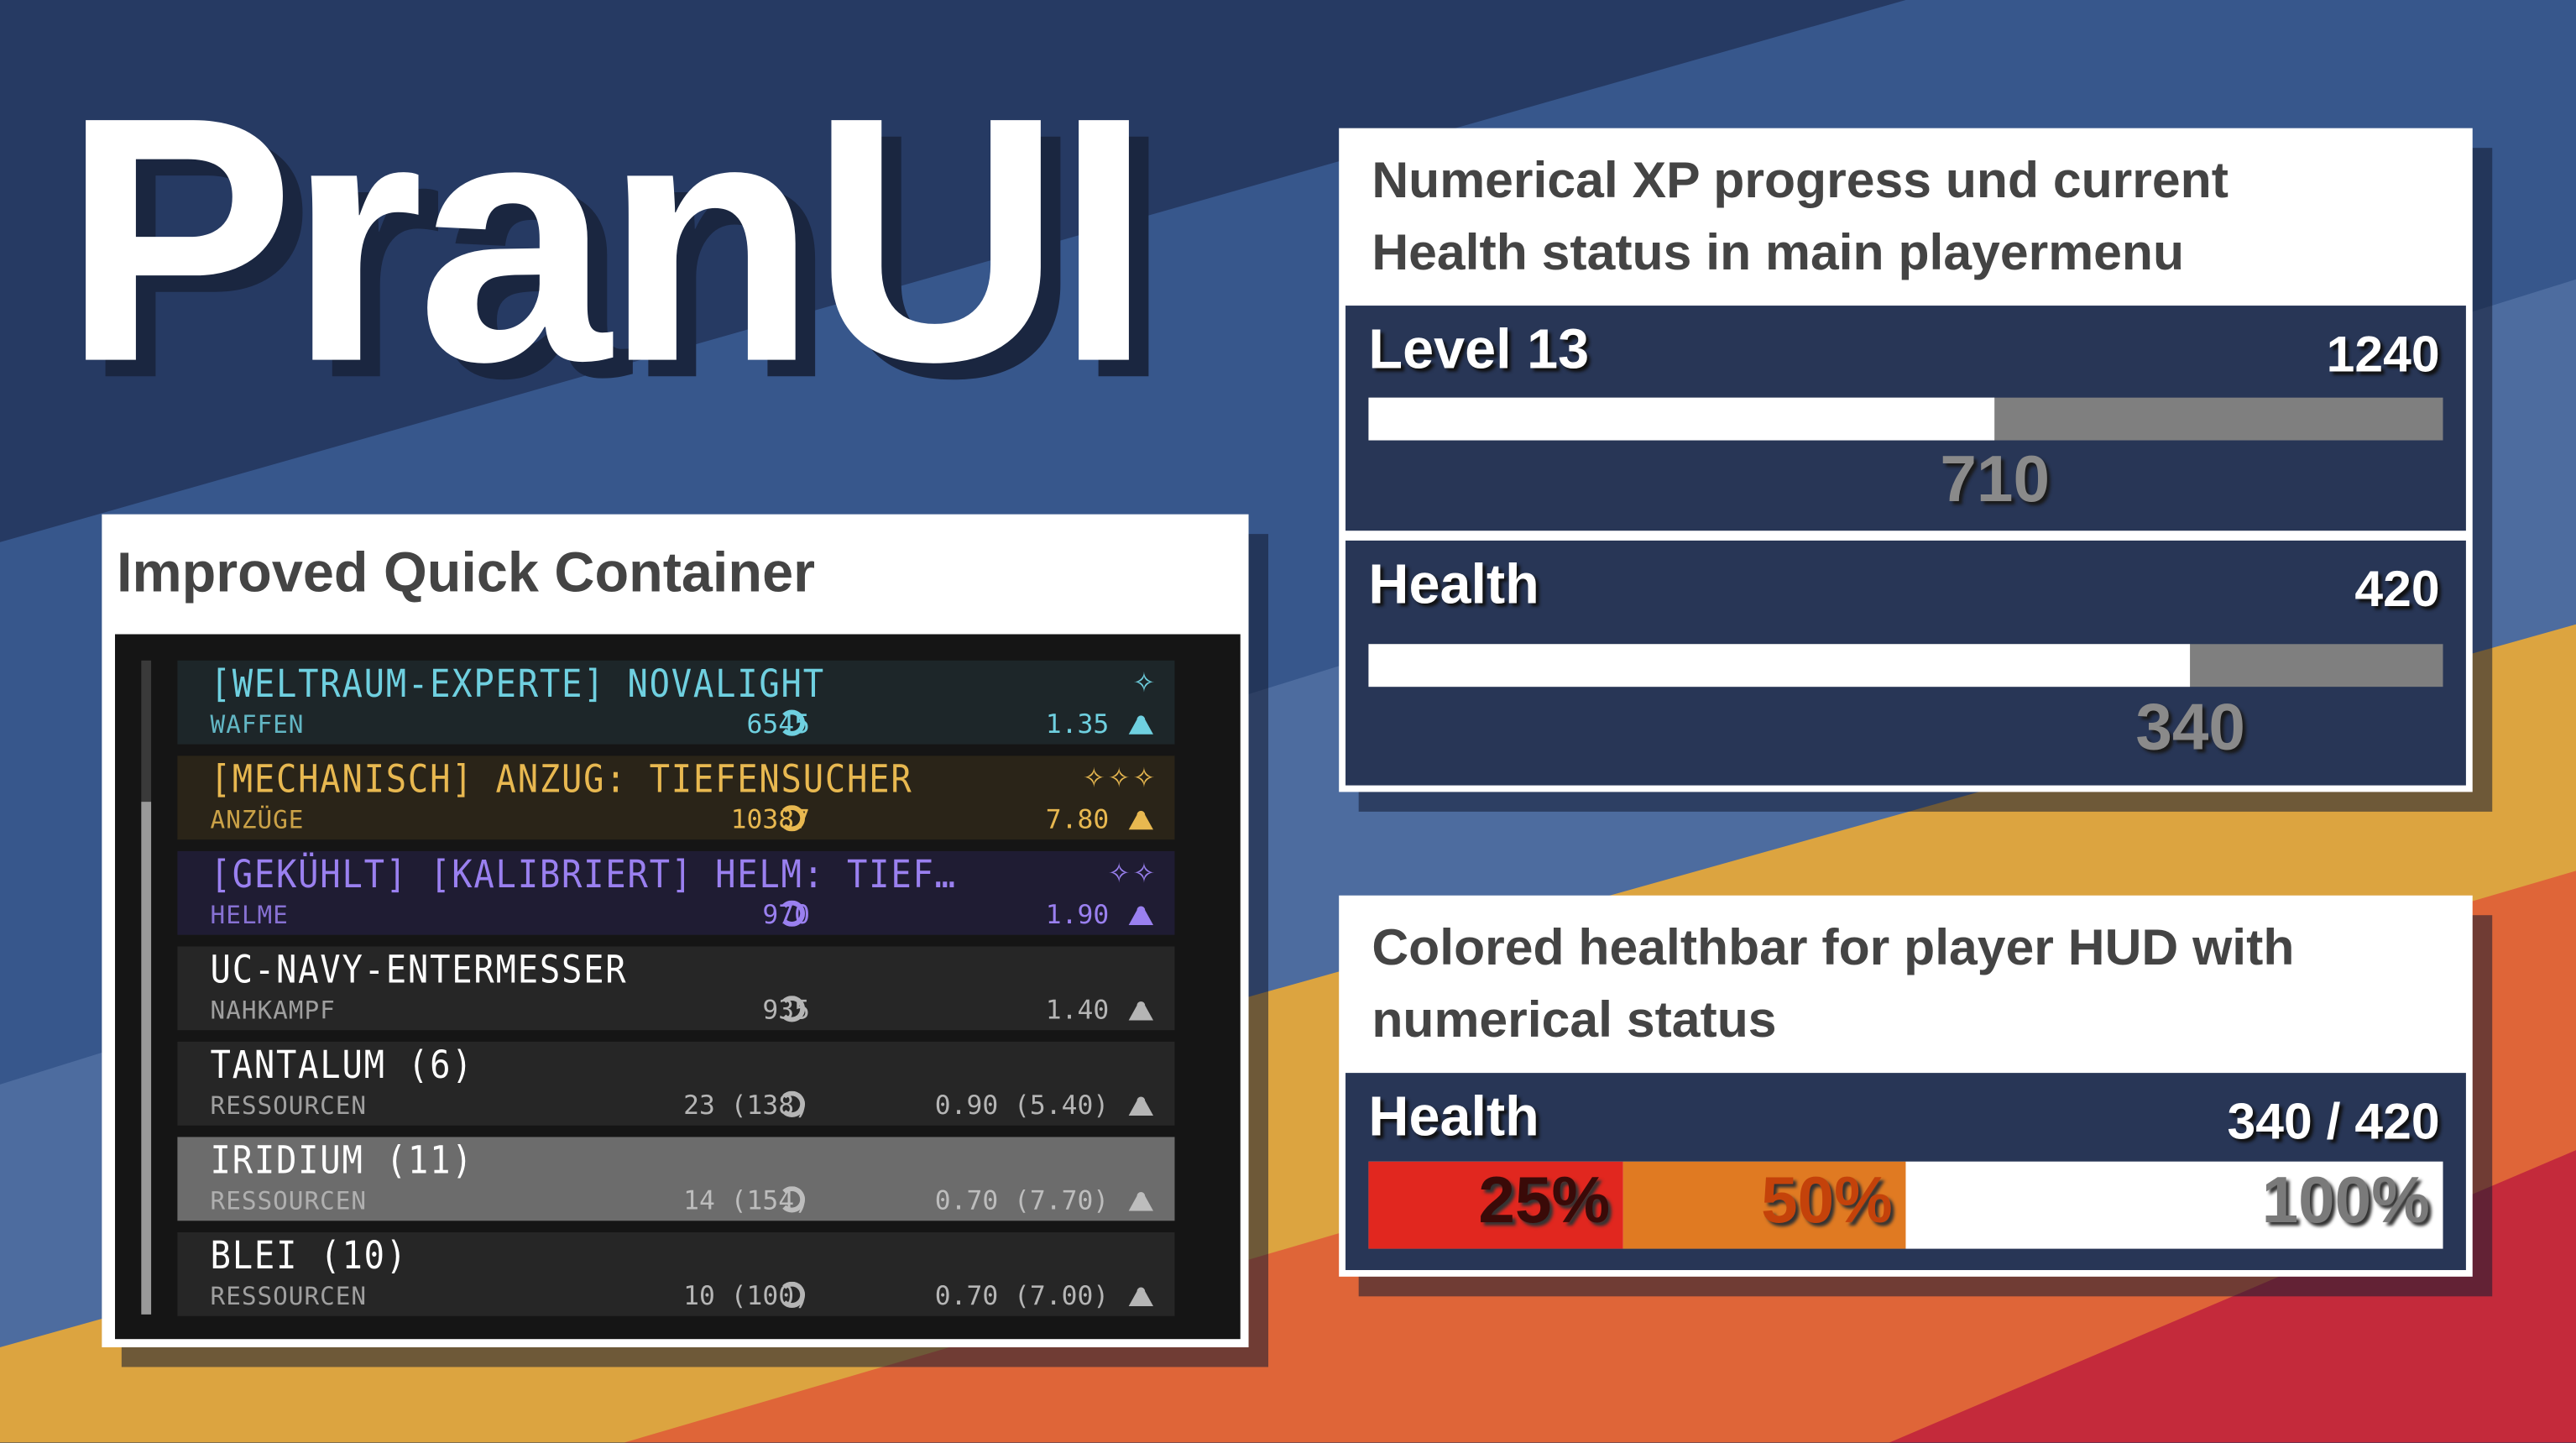 The image size is (2576, 1443). What do you see at coordinates (1544, 1200) in the screenshot?
I see `segment-percent-label: 25%` at bounding box center [1544, 1200].